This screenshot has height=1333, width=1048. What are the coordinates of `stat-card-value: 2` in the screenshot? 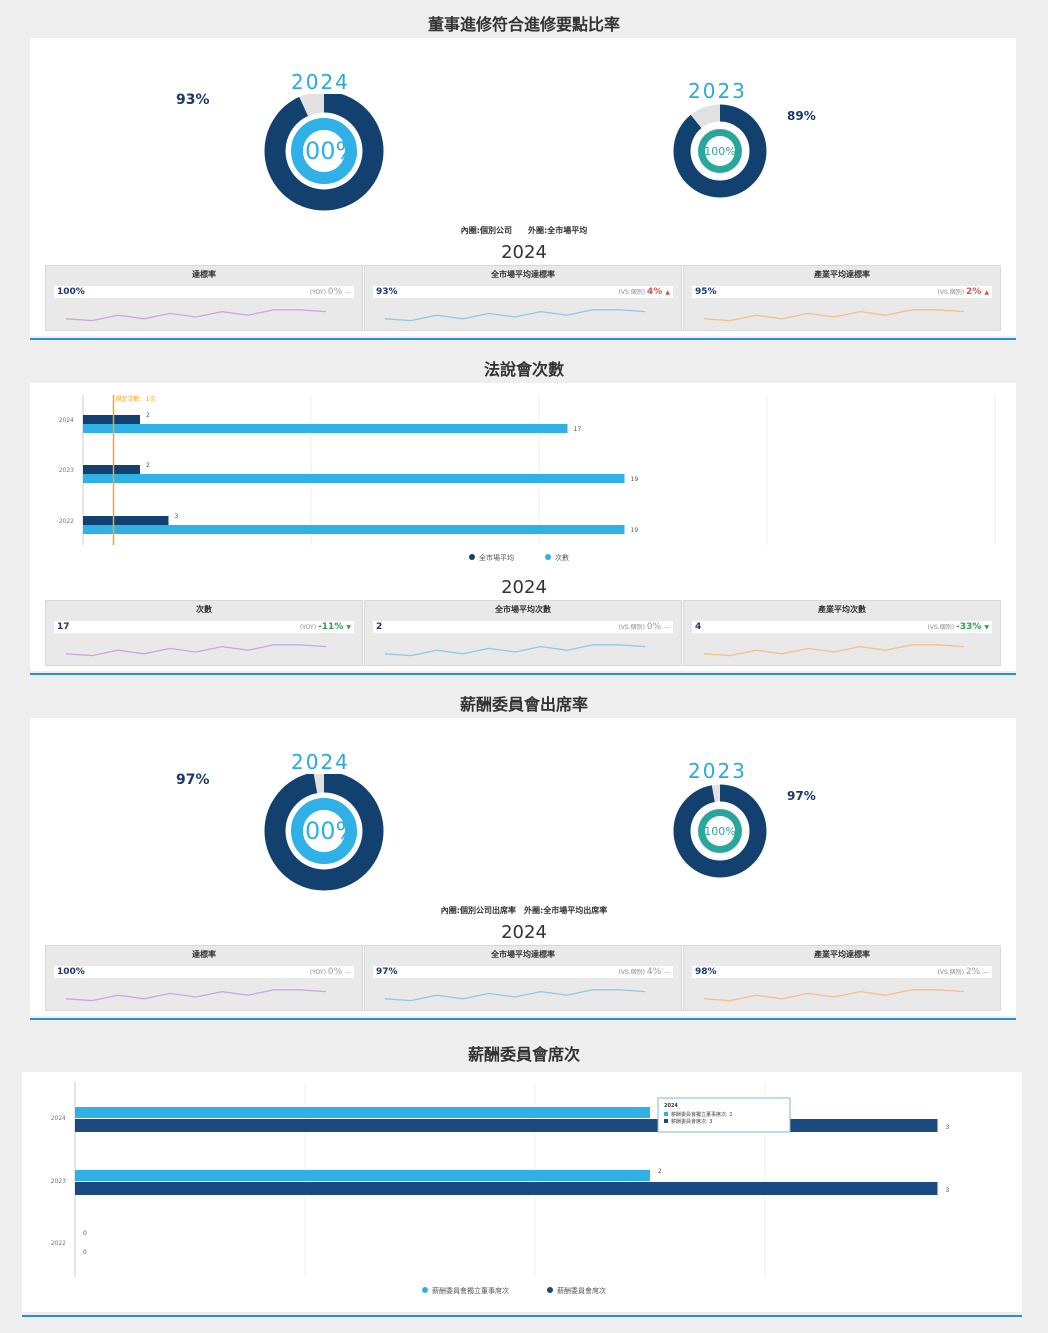 It's located at (379, 627).